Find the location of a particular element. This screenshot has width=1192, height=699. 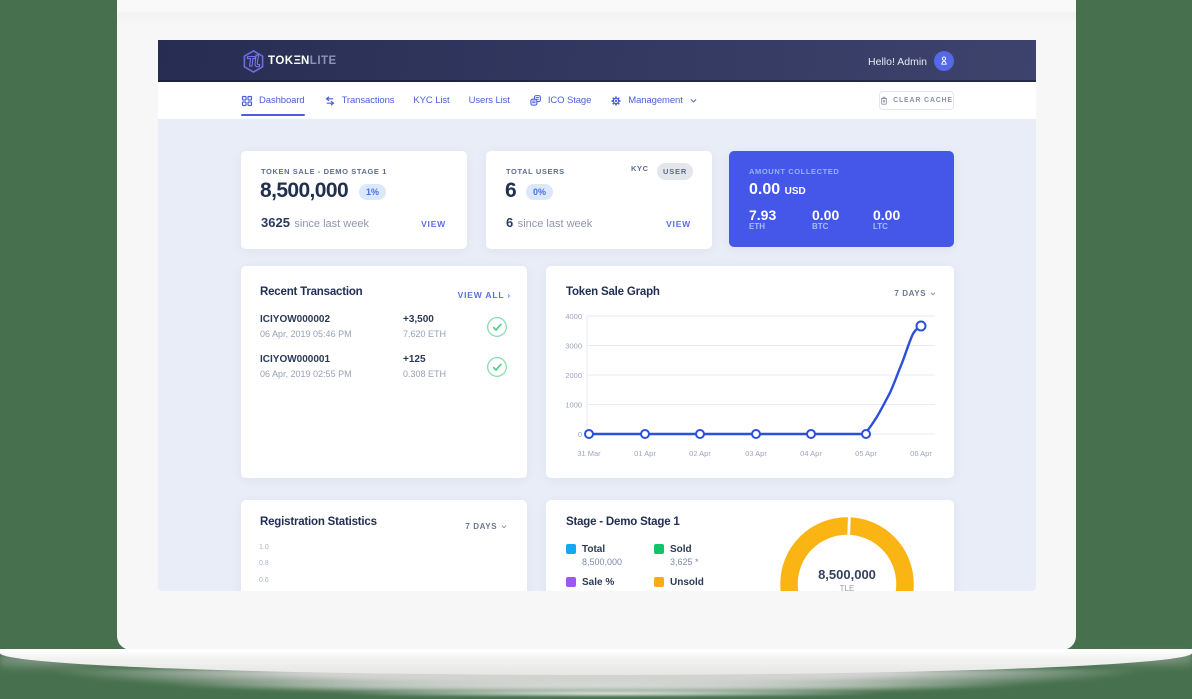

svg-text: 3000 is located at coordinates (573, 346).